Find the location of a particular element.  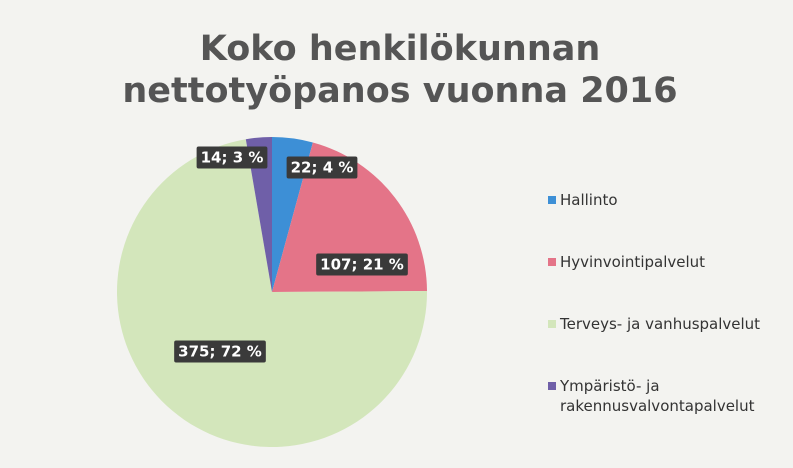

legend-item: Hallinto is located at coordinates (668, 221).